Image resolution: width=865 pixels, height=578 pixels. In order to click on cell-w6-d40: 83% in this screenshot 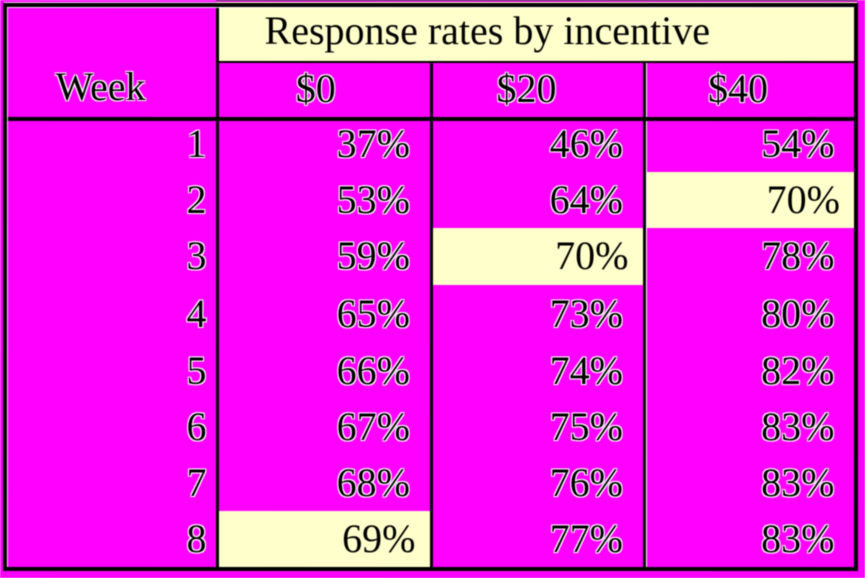, I will do `click(750, 427)`.